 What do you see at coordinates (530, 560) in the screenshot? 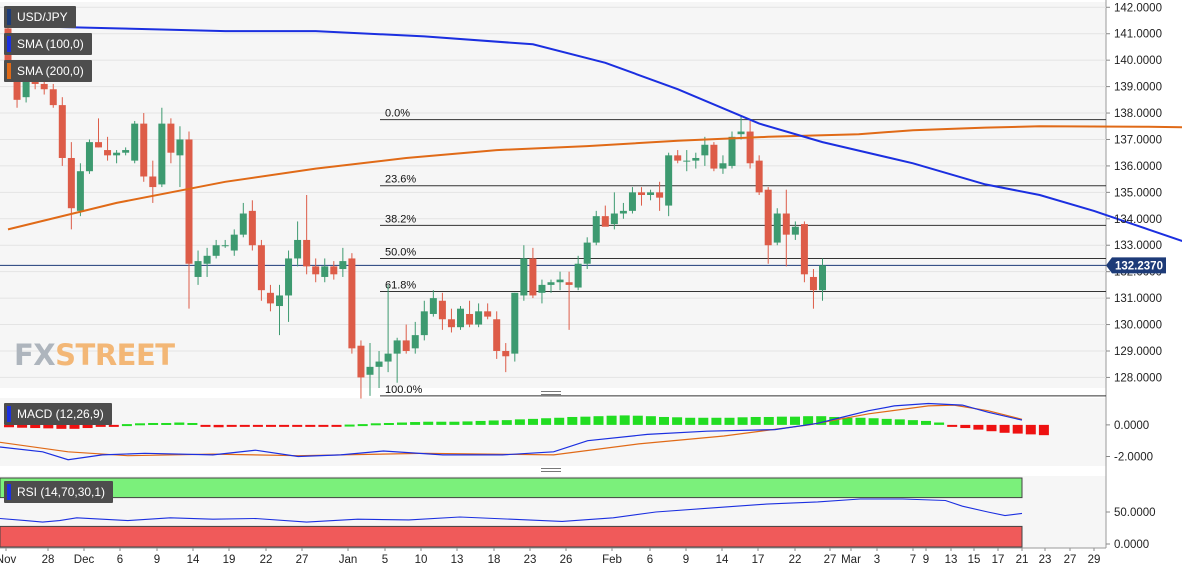
I see `time-tick-label: 23` at bounding box center [530, 560].